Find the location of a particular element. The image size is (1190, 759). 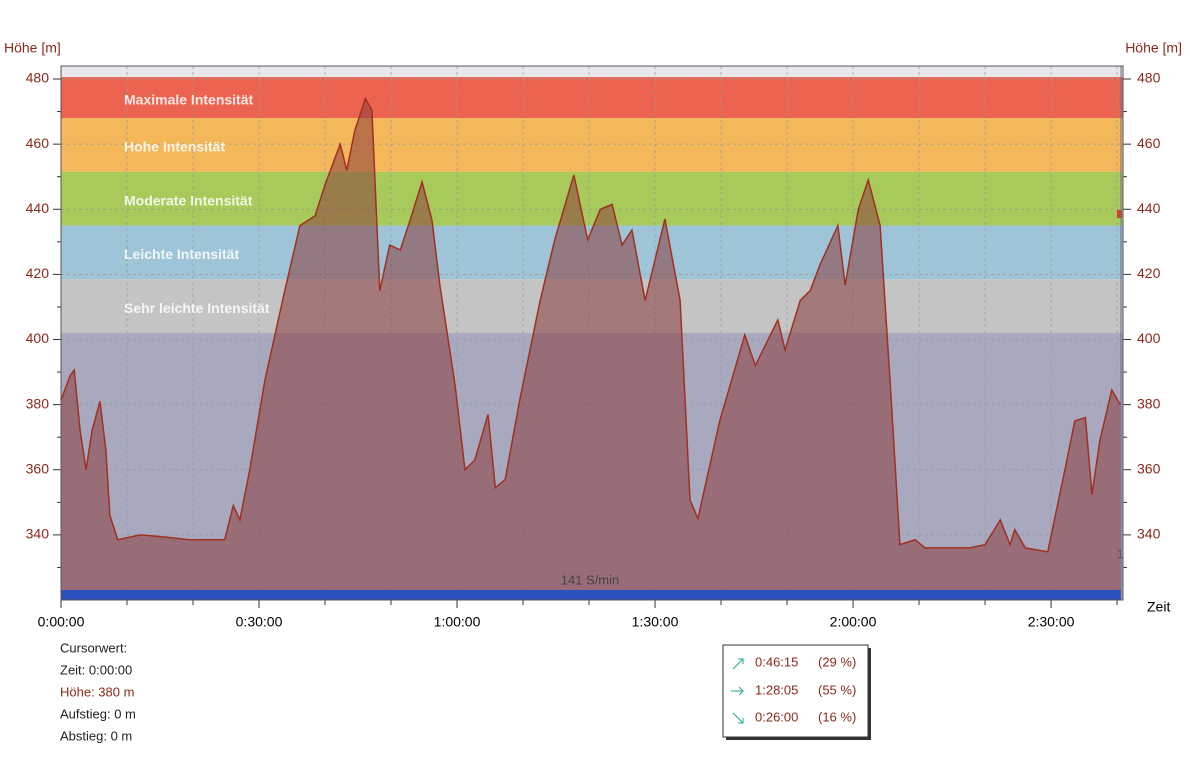

y-tick-label: 480 is located at coordinates (38, 78).